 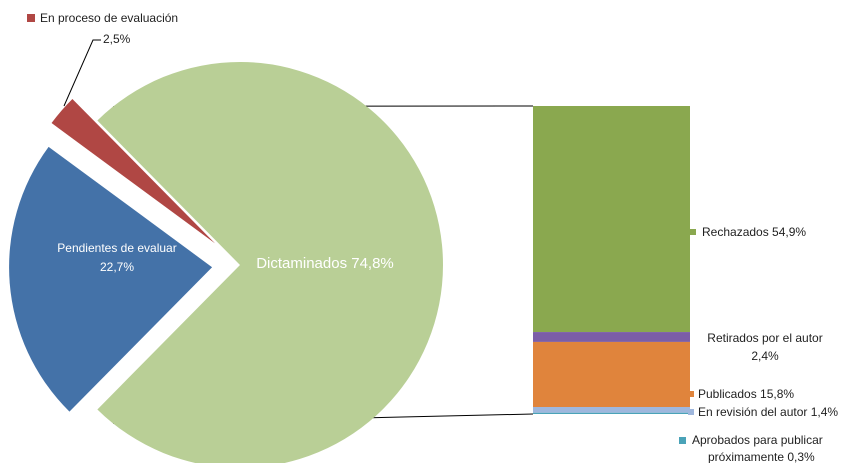 What do you see at coordinates (611, 410) in the screenshot?
I see `bar-segment-en-revision` at bounding box center [611, 410].